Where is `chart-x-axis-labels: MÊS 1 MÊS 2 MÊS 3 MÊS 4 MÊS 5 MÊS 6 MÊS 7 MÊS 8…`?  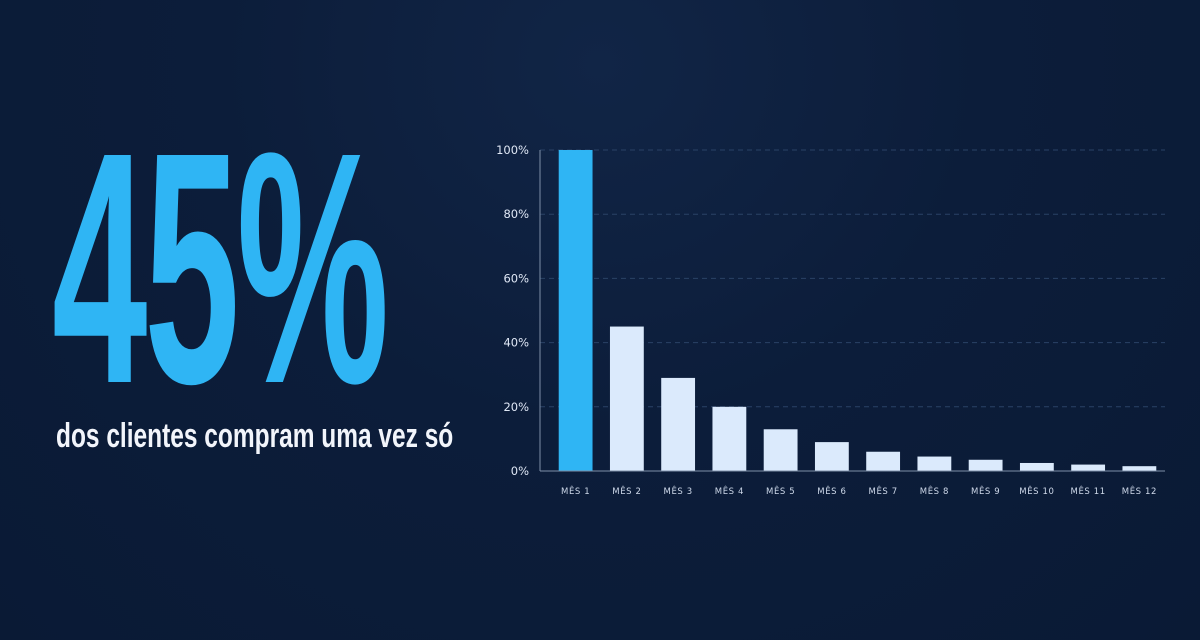 chart-x-axis-labels: MÊS 1 MÊS 2 MÊS 3 MÊS 4 MÊS 5 MÊS 6 MÊS 7 MÊS 8… is located at coordinates (859, 491).